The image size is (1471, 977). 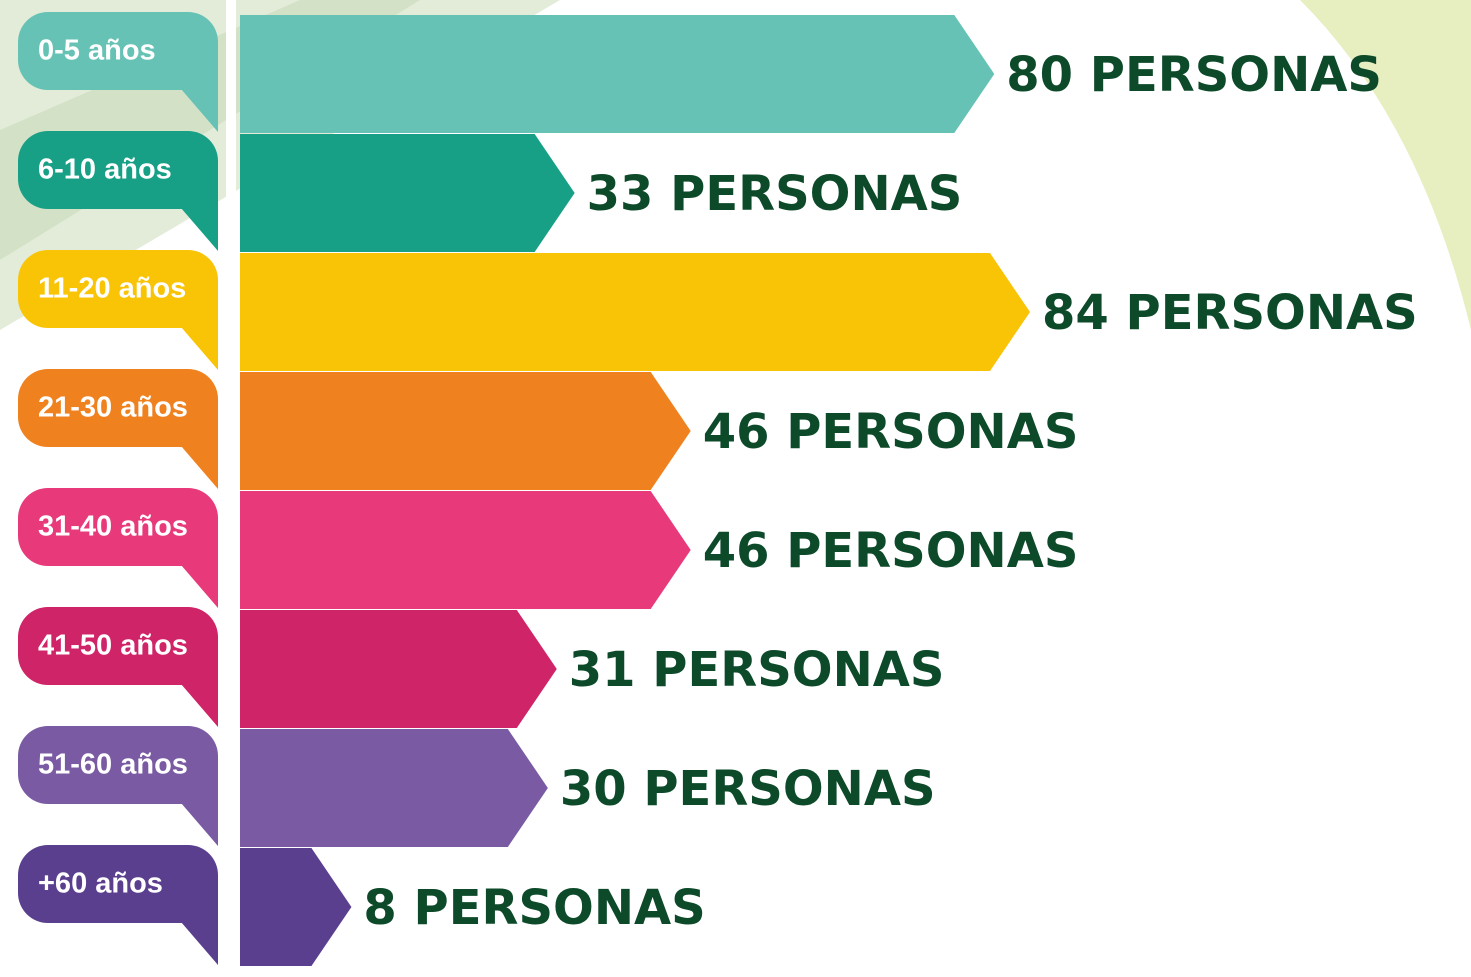 What do you see at coordinates (1385, 165) in the screenshot?
I see `bg-shape` at bounding box center [1385, 165].